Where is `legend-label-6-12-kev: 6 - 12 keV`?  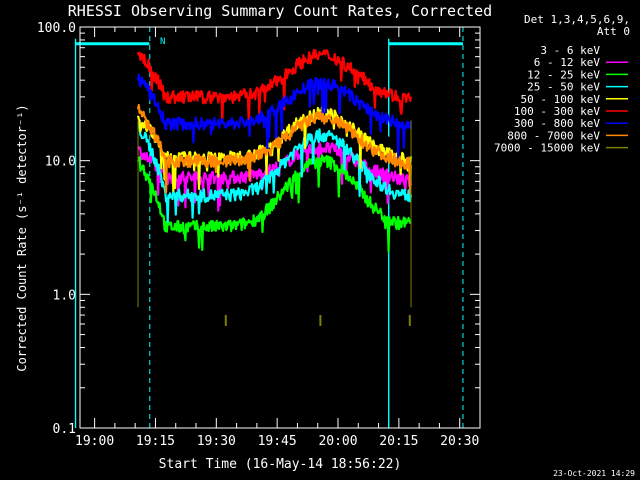 legend-label-6-12-kev: 6 - 12 keV is located at coordinates (567, 62).